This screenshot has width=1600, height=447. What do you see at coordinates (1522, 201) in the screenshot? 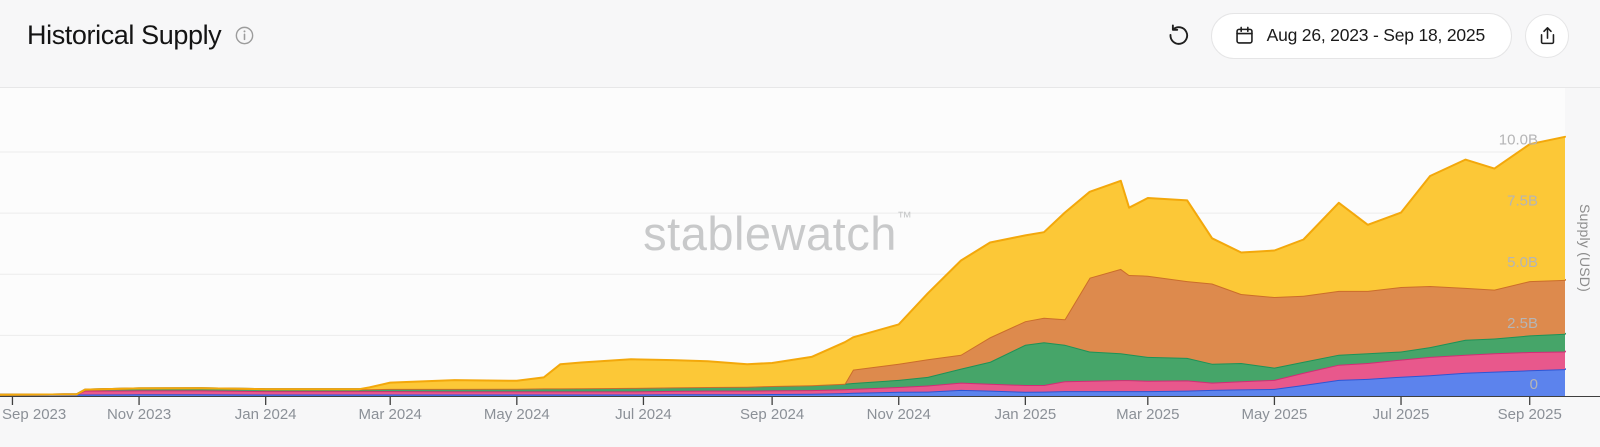
I see `y-axis-label: 7.5B` at bounding box center [1522, 201].